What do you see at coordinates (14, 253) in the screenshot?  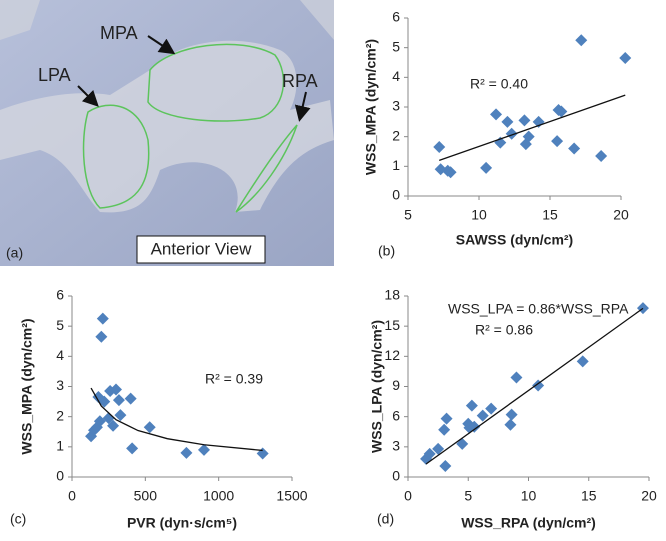 I see `caption: (a)` at bounding box center [14, 253].